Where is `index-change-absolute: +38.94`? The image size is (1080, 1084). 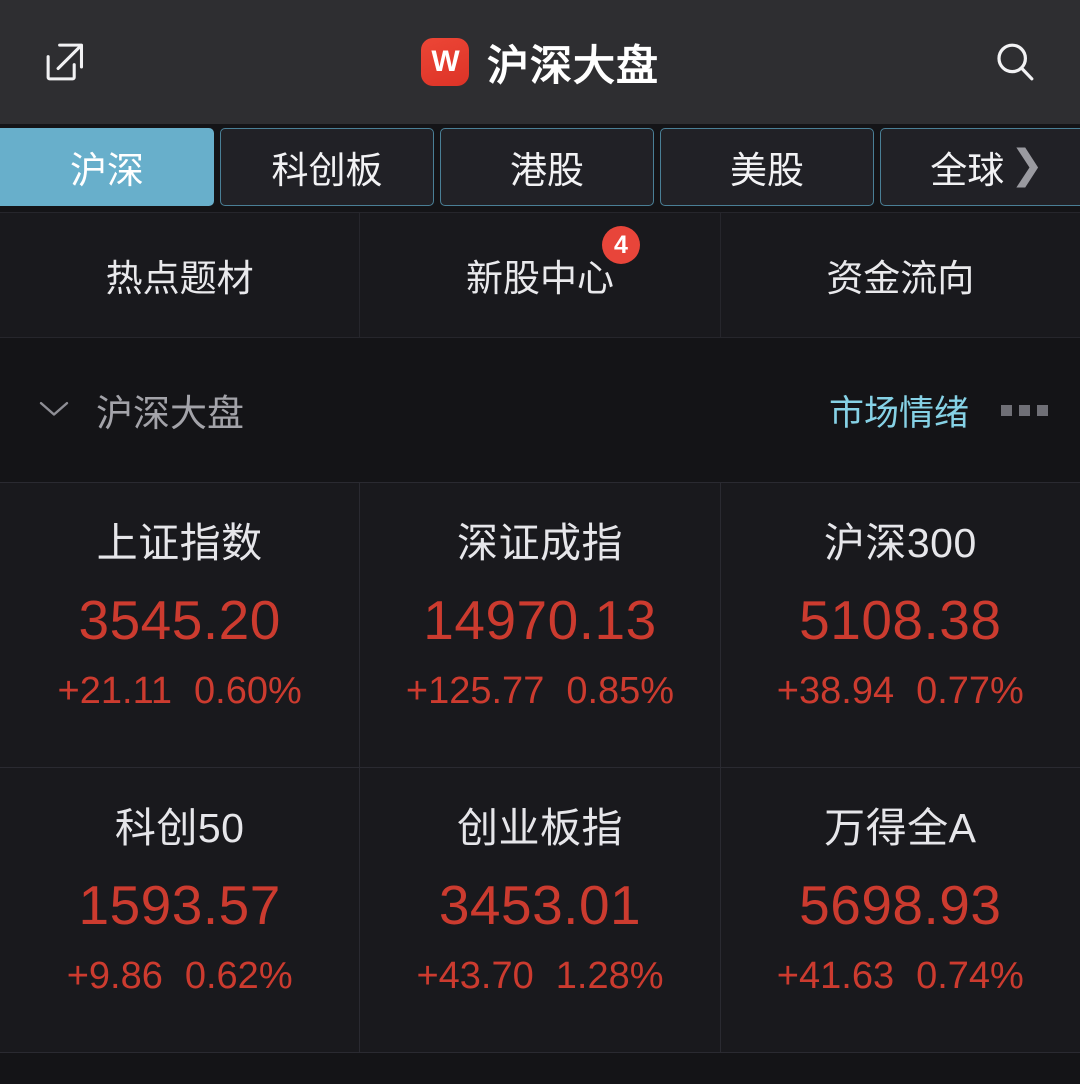 index-change-absolute: +38.94 is located at coordinates (835, 690).